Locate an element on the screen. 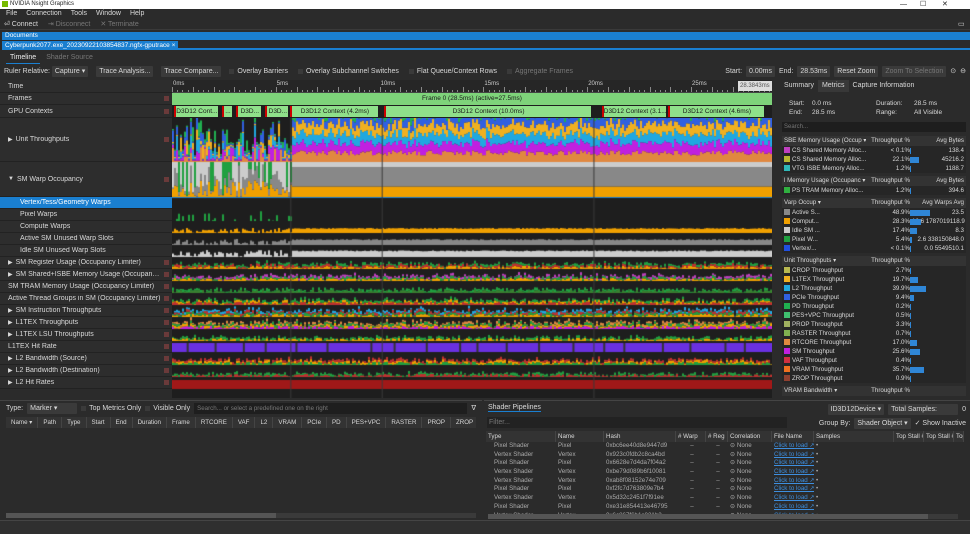 The height and width of the screenshot is (534, 970). timeline-row-l2-hit-rates: ▶ L2 Hit Rates is located at coordinates (86, 383).